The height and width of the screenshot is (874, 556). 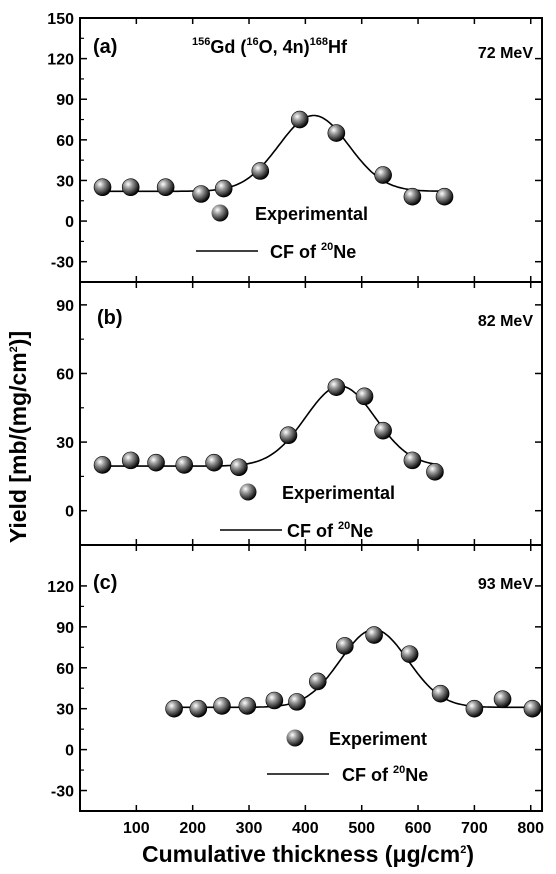 I want to click on panel-a-ytick-label-5: 120, so click(x=60, y=60).